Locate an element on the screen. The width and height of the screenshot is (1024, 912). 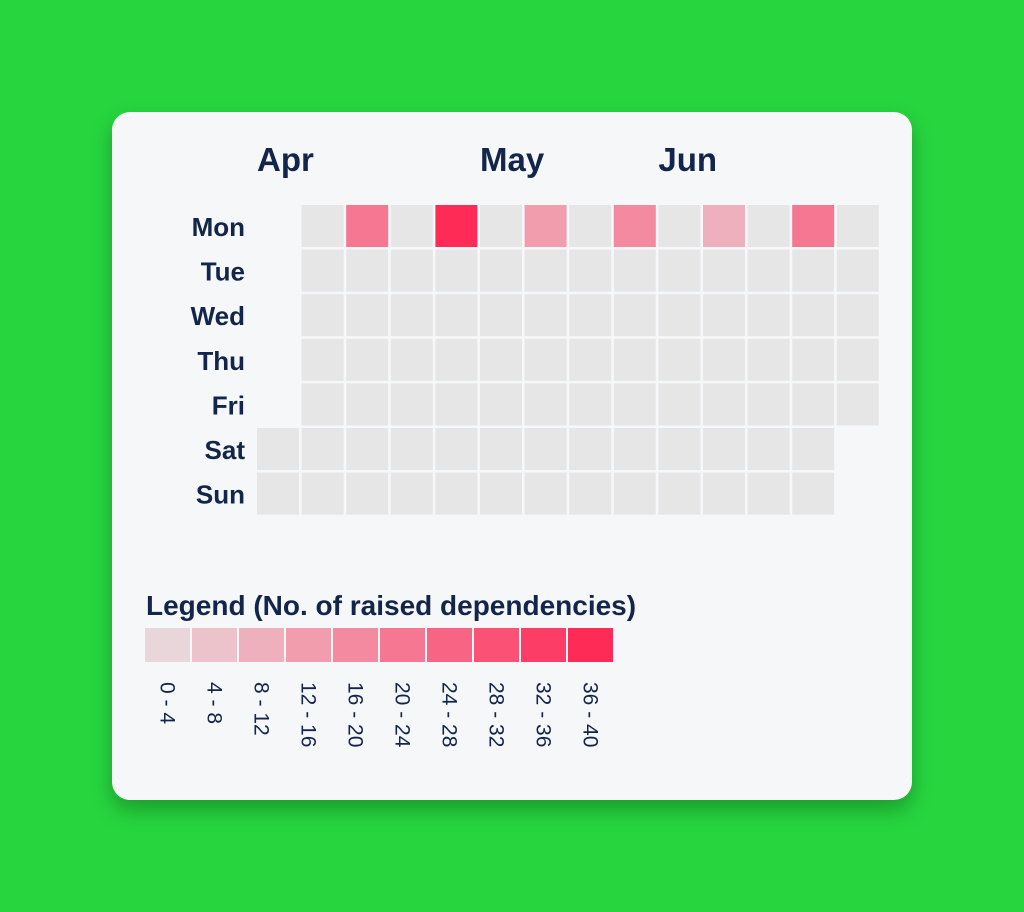
day-label: Wed is located at coordinates (218, 316).